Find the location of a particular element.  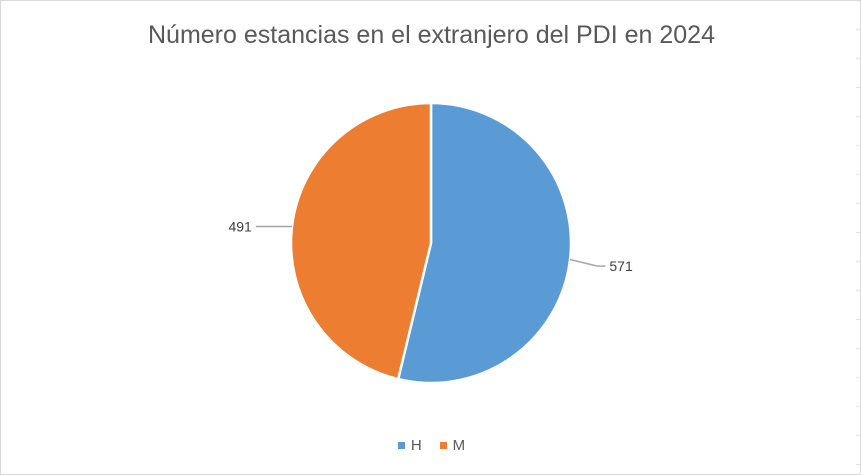

legend: H M is located at coordinates (430, 445).